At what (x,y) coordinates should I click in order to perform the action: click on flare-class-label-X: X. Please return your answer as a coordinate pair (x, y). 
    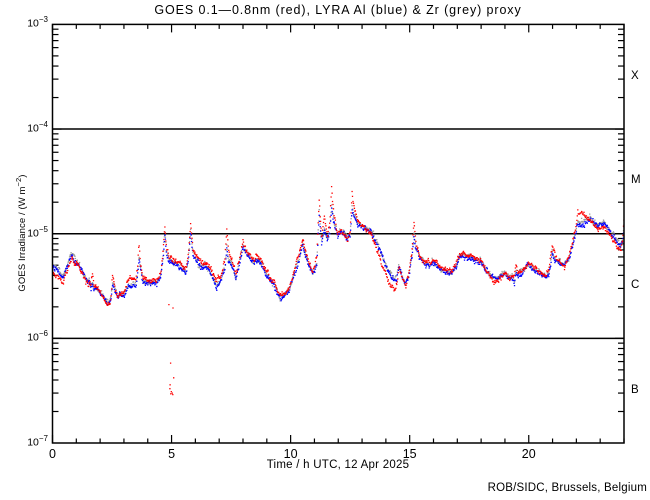
    Looking at the image, I should click on (635, 75).